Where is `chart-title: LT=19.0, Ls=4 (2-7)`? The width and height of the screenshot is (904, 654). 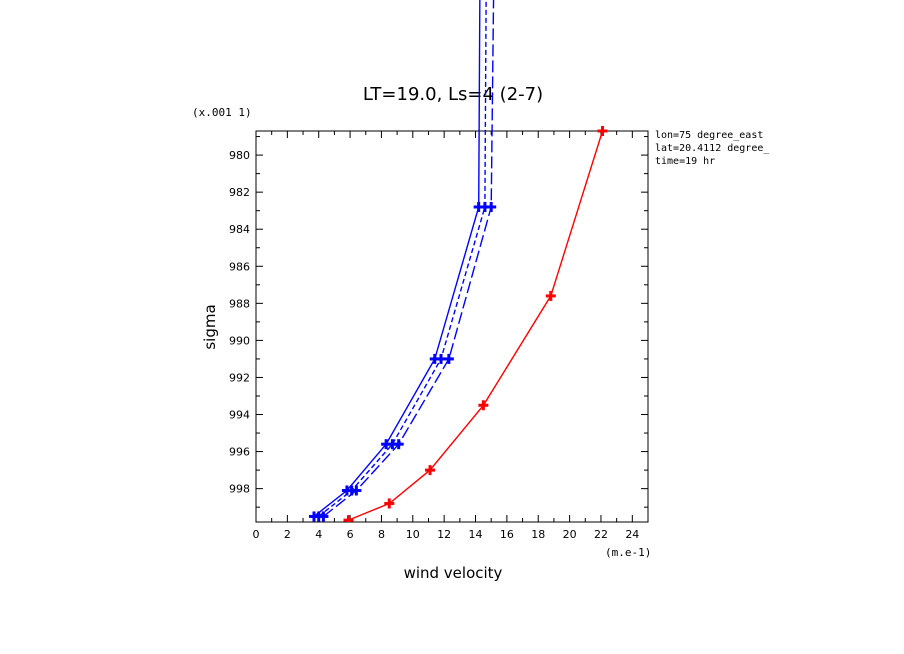 chart-title: LT=19.0, Ls=4 (2-7) is located at coordinates (453, 94).